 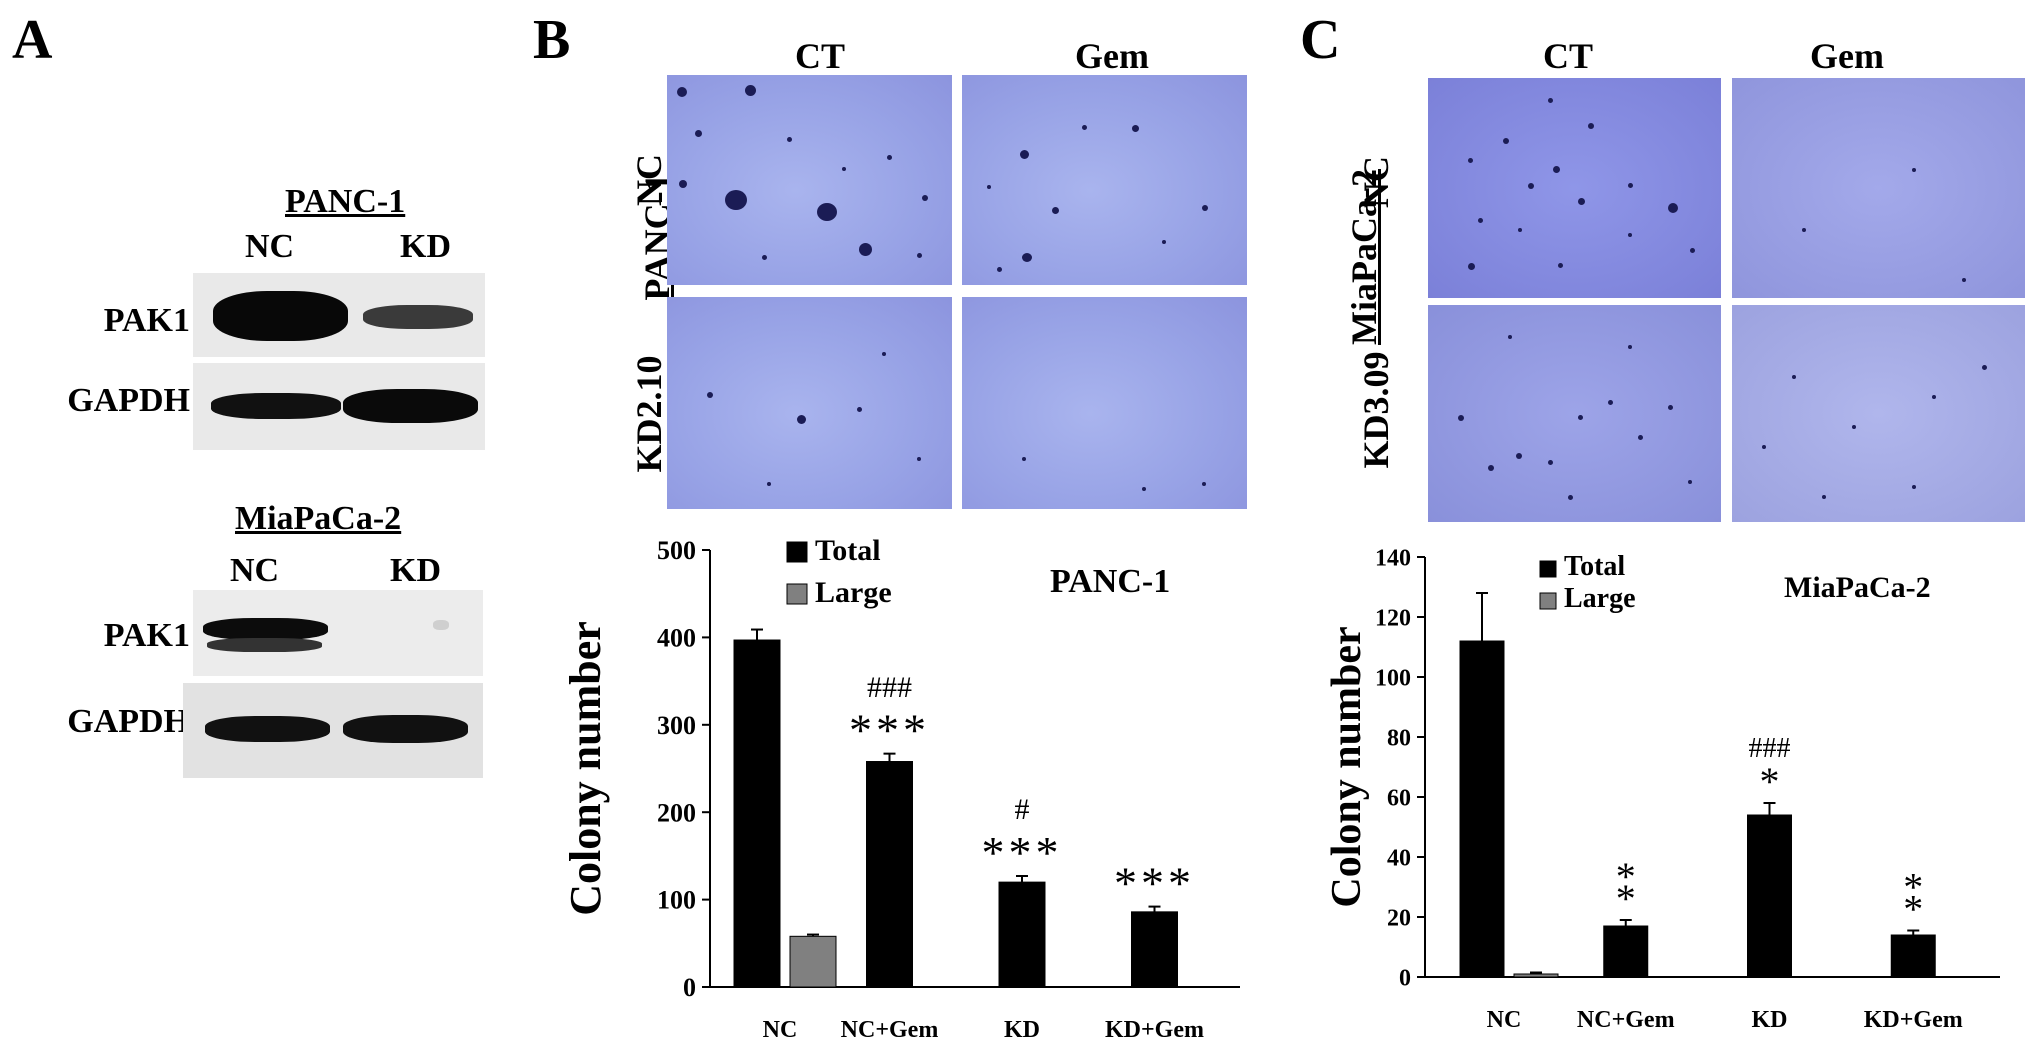 What do you see at coordinates (146, 635) in the screenshot?
I see `blot-row-pak1-2: PAK1` at bounding box center [146, 635].